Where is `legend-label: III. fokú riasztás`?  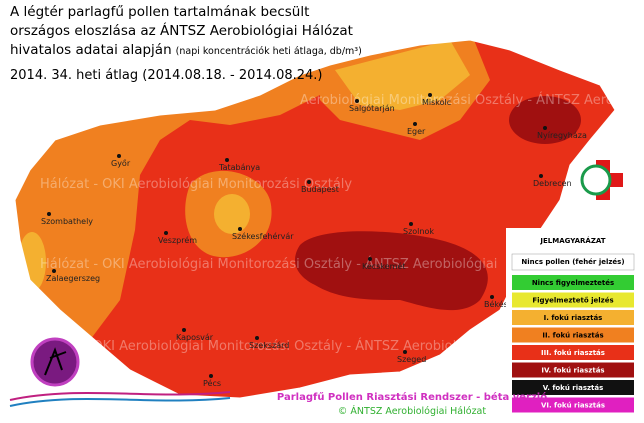
legend-label: III. fokú riasztás is located at coordinates (573, 353).